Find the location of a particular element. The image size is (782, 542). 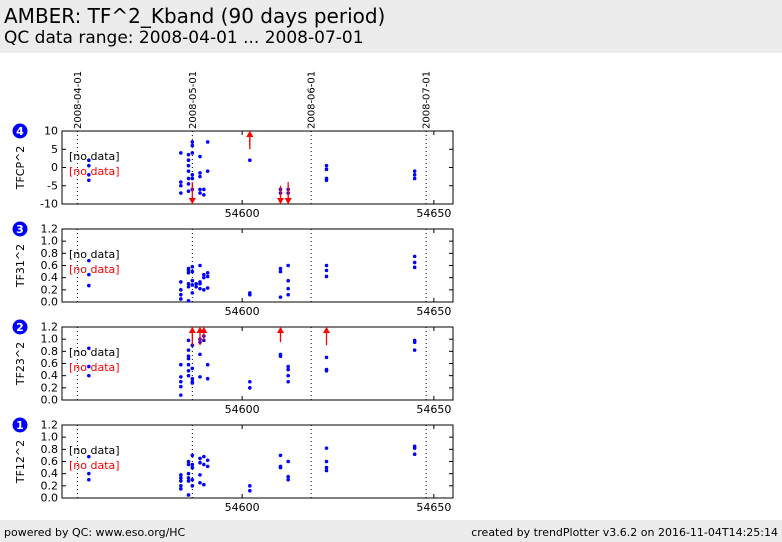

panel-2-ytick-label-5: 1.0 is located at coordinates (50, 339).